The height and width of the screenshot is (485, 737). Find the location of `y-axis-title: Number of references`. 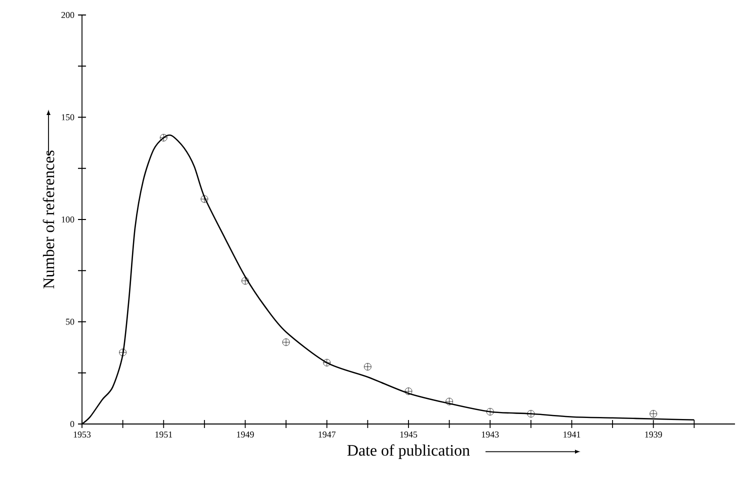

y-axis-title: Number of references is located at coordinates (48, 219).